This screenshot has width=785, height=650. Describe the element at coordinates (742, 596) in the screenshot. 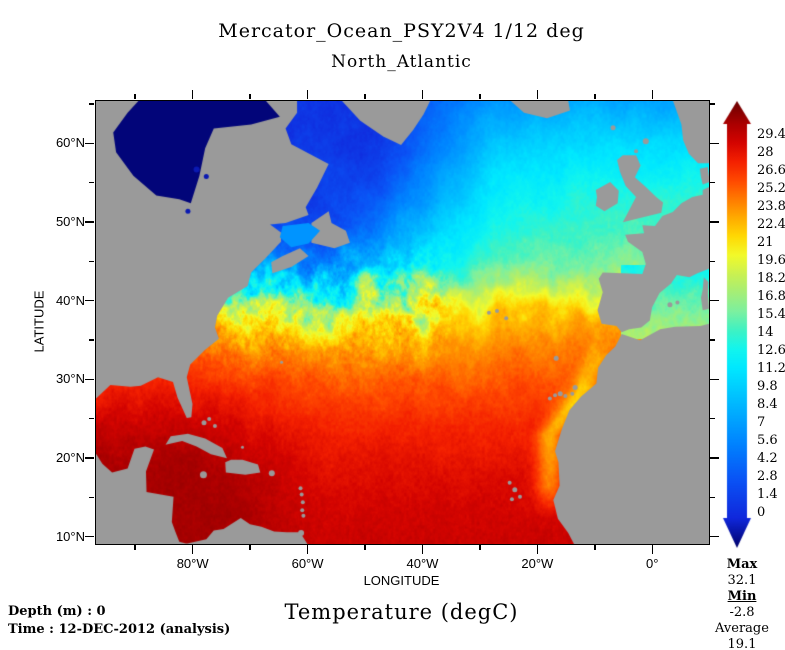

I see `stats-min-label: Min` at that location.